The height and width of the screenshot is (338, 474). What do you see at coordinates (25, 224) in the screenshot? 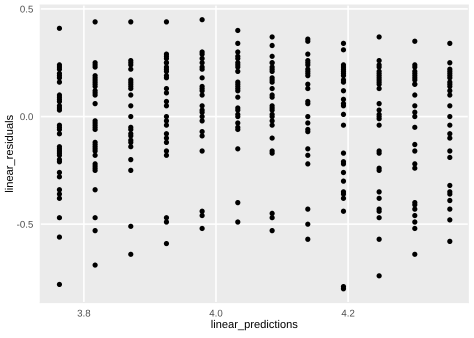
I see `y-tick-label: -0.5` at bounding box center [25, 224].